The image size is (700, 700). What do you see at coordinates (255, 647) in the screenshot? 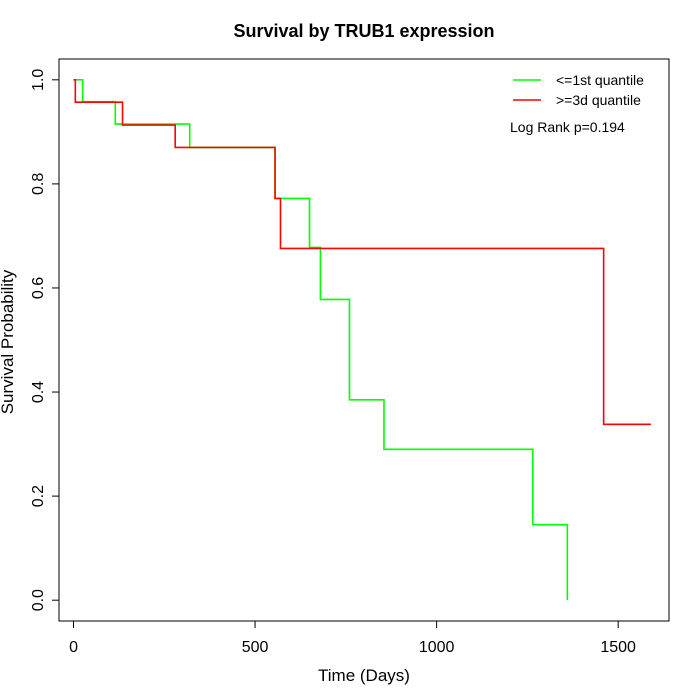
I see `x-tick-label: 500` at bounding box center [255, 647].